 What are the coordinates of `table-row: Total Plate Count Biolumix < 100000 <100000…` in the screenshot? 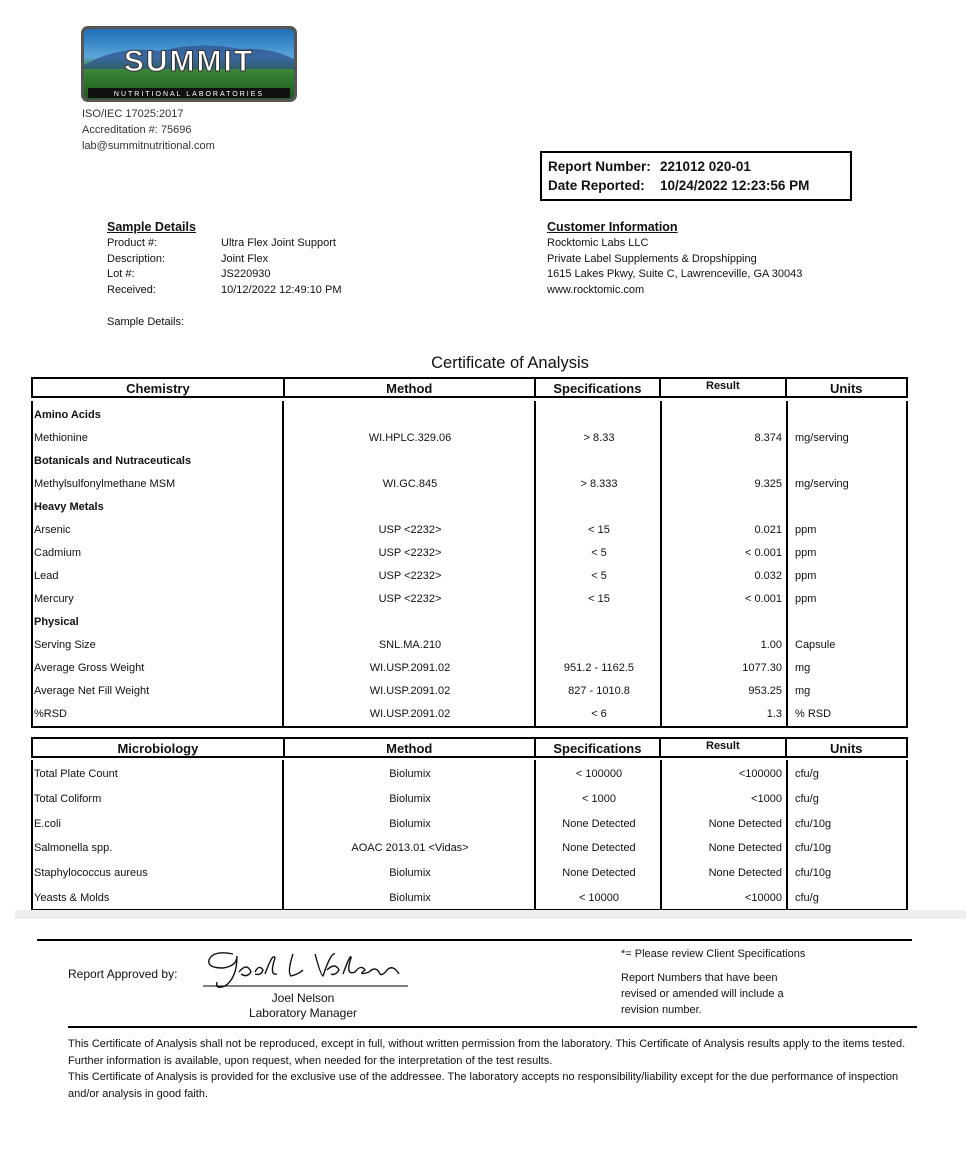 It's located at (469, 774).